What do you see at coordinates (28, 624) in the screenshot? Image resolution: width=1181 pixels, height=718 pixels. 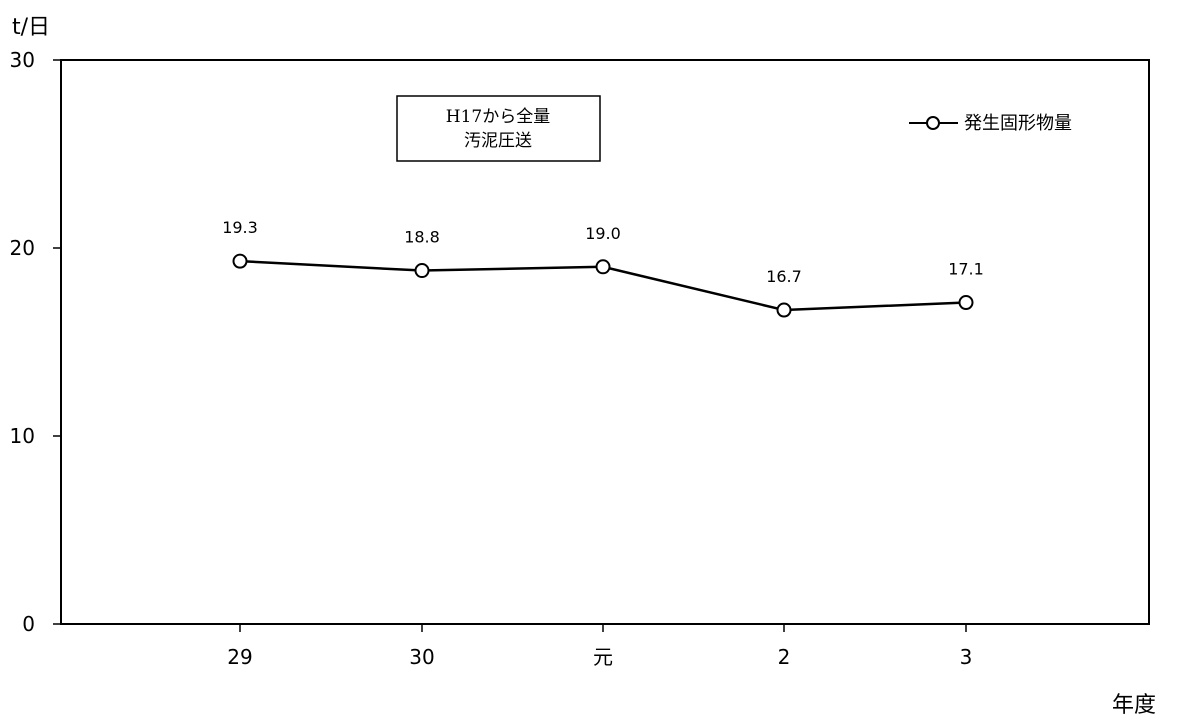 I see `y-tick-label: 0` at bounding box center [28, 624].